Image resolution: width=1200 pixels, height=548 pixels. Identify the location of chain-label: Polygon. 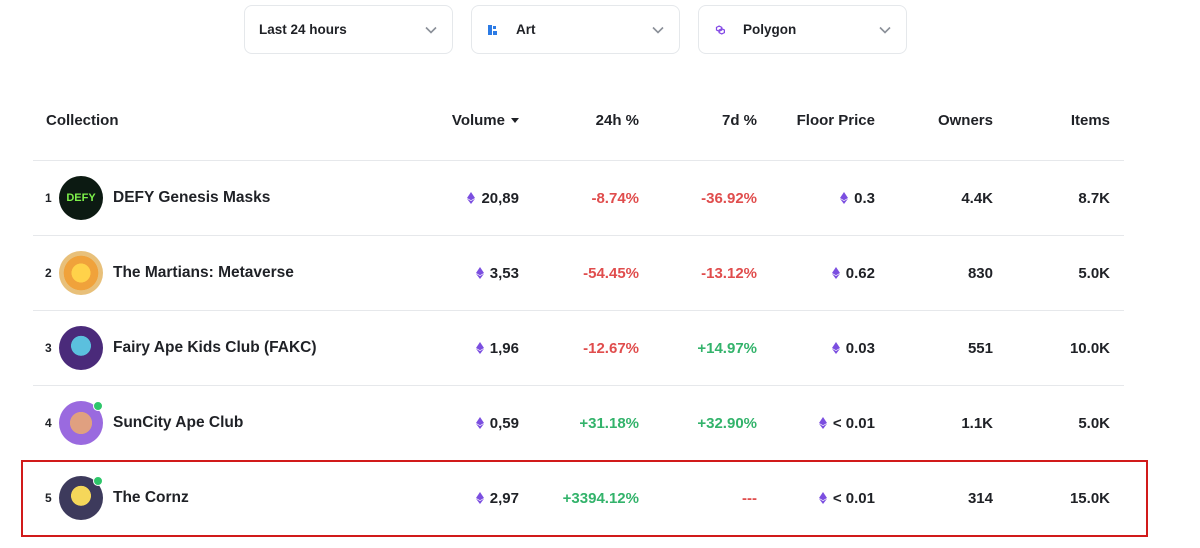
(770, 29).